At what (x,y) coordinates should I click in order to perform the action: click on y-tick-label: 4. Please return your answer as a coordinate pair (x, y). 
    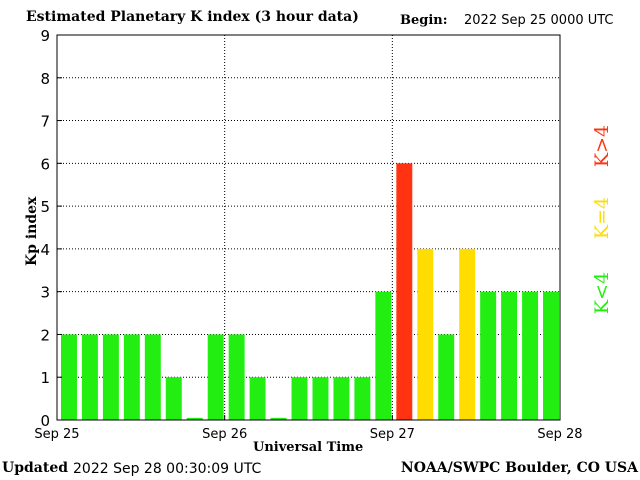
    Looking at the image, I should click on (45, 250).